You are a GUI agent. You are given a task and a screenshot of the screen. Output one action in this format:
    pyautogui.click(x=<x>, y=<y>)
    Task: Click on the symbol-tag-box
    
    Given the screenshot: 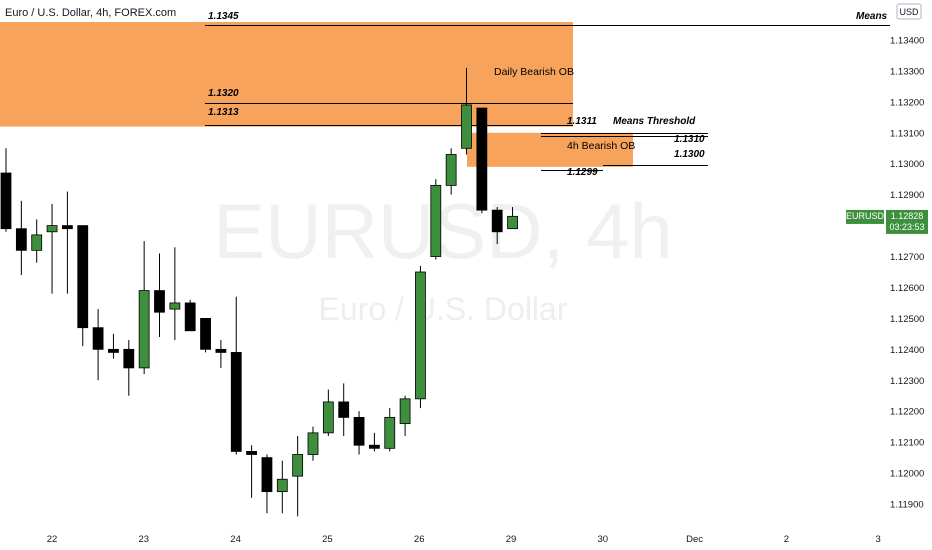 What is the action you would take?
    pyautogui.click(x=865, y=216)
    